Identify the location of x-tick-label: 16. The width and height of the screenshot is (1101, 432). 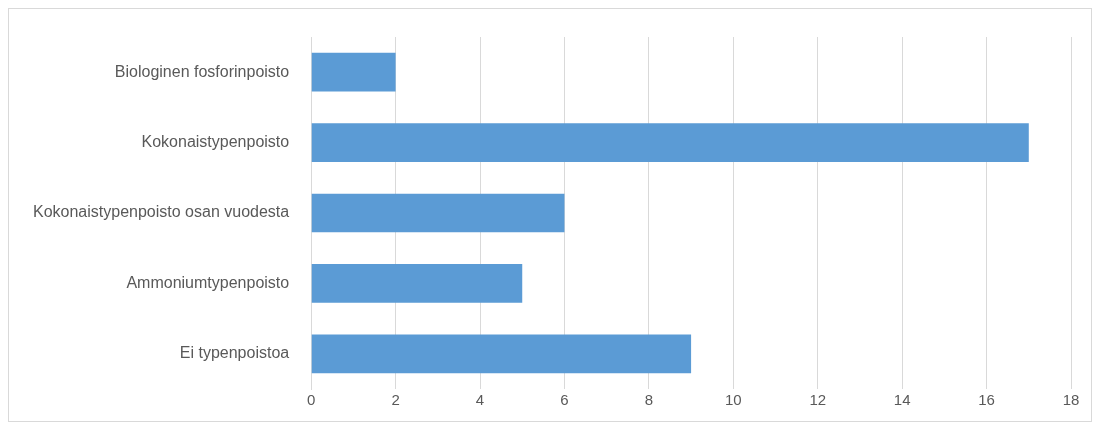
(986, 400).